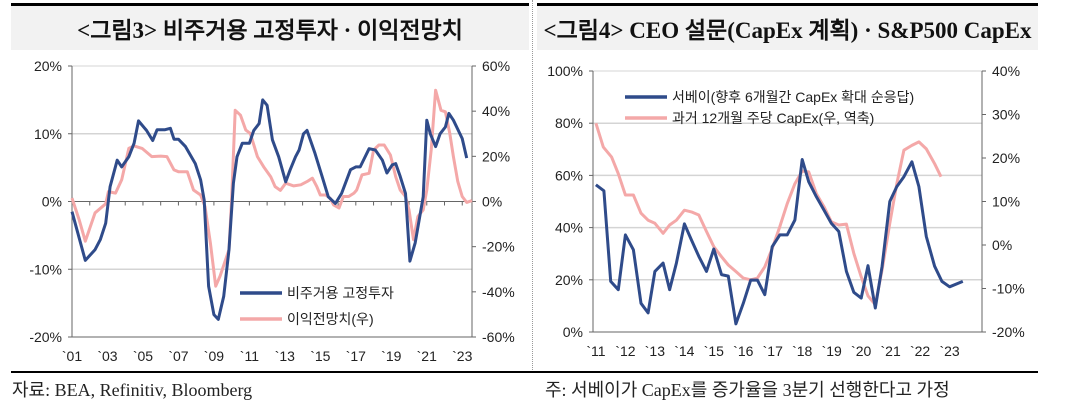  I want to click on legend-label: 비주거용 고정투자, so click(340, 293).